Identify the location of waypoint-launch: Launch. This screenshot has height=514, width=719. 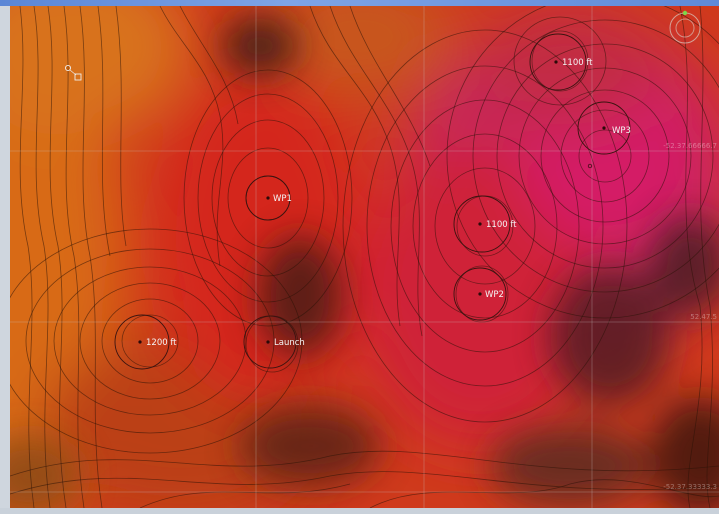
(274, 342).